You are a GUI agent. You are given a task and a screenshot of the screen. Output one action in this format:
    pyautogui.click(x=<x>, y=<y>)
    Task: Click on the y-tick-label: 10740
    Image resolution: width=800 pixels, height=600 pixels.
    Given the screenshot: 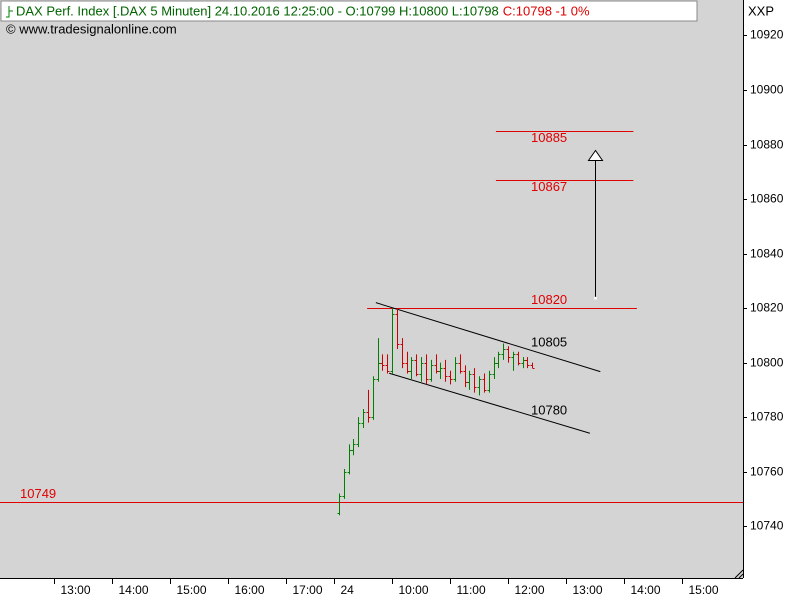 What is the action you would take?
    pyautogui.click(x=767, y=526)
    